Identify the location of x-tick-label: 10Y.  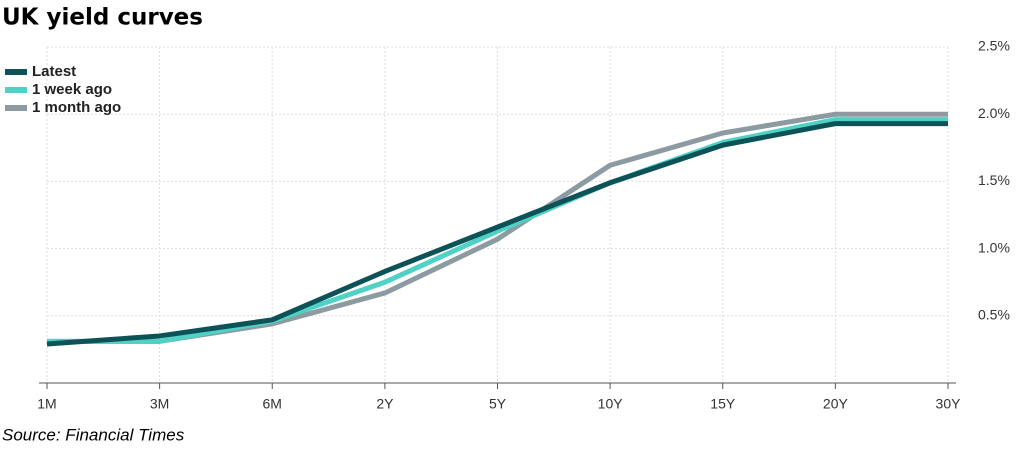
(611, 404).